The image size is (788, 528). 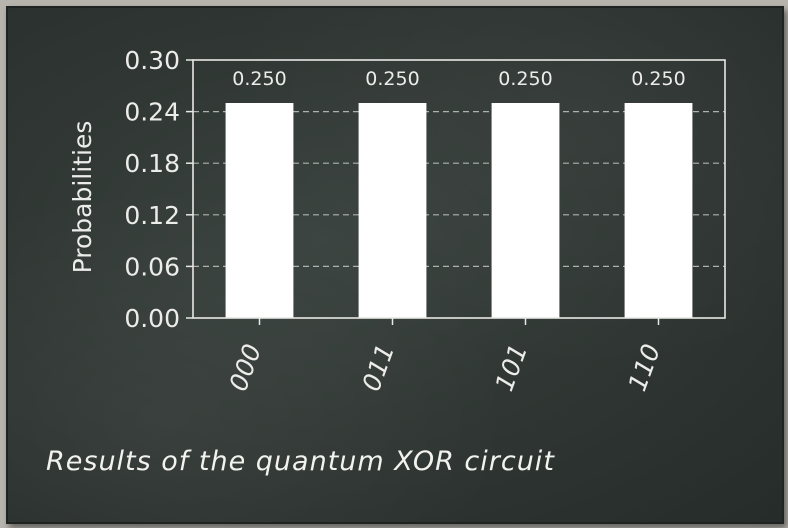 I want to click on x-tick-label: 011, so click(x=379, y=367).